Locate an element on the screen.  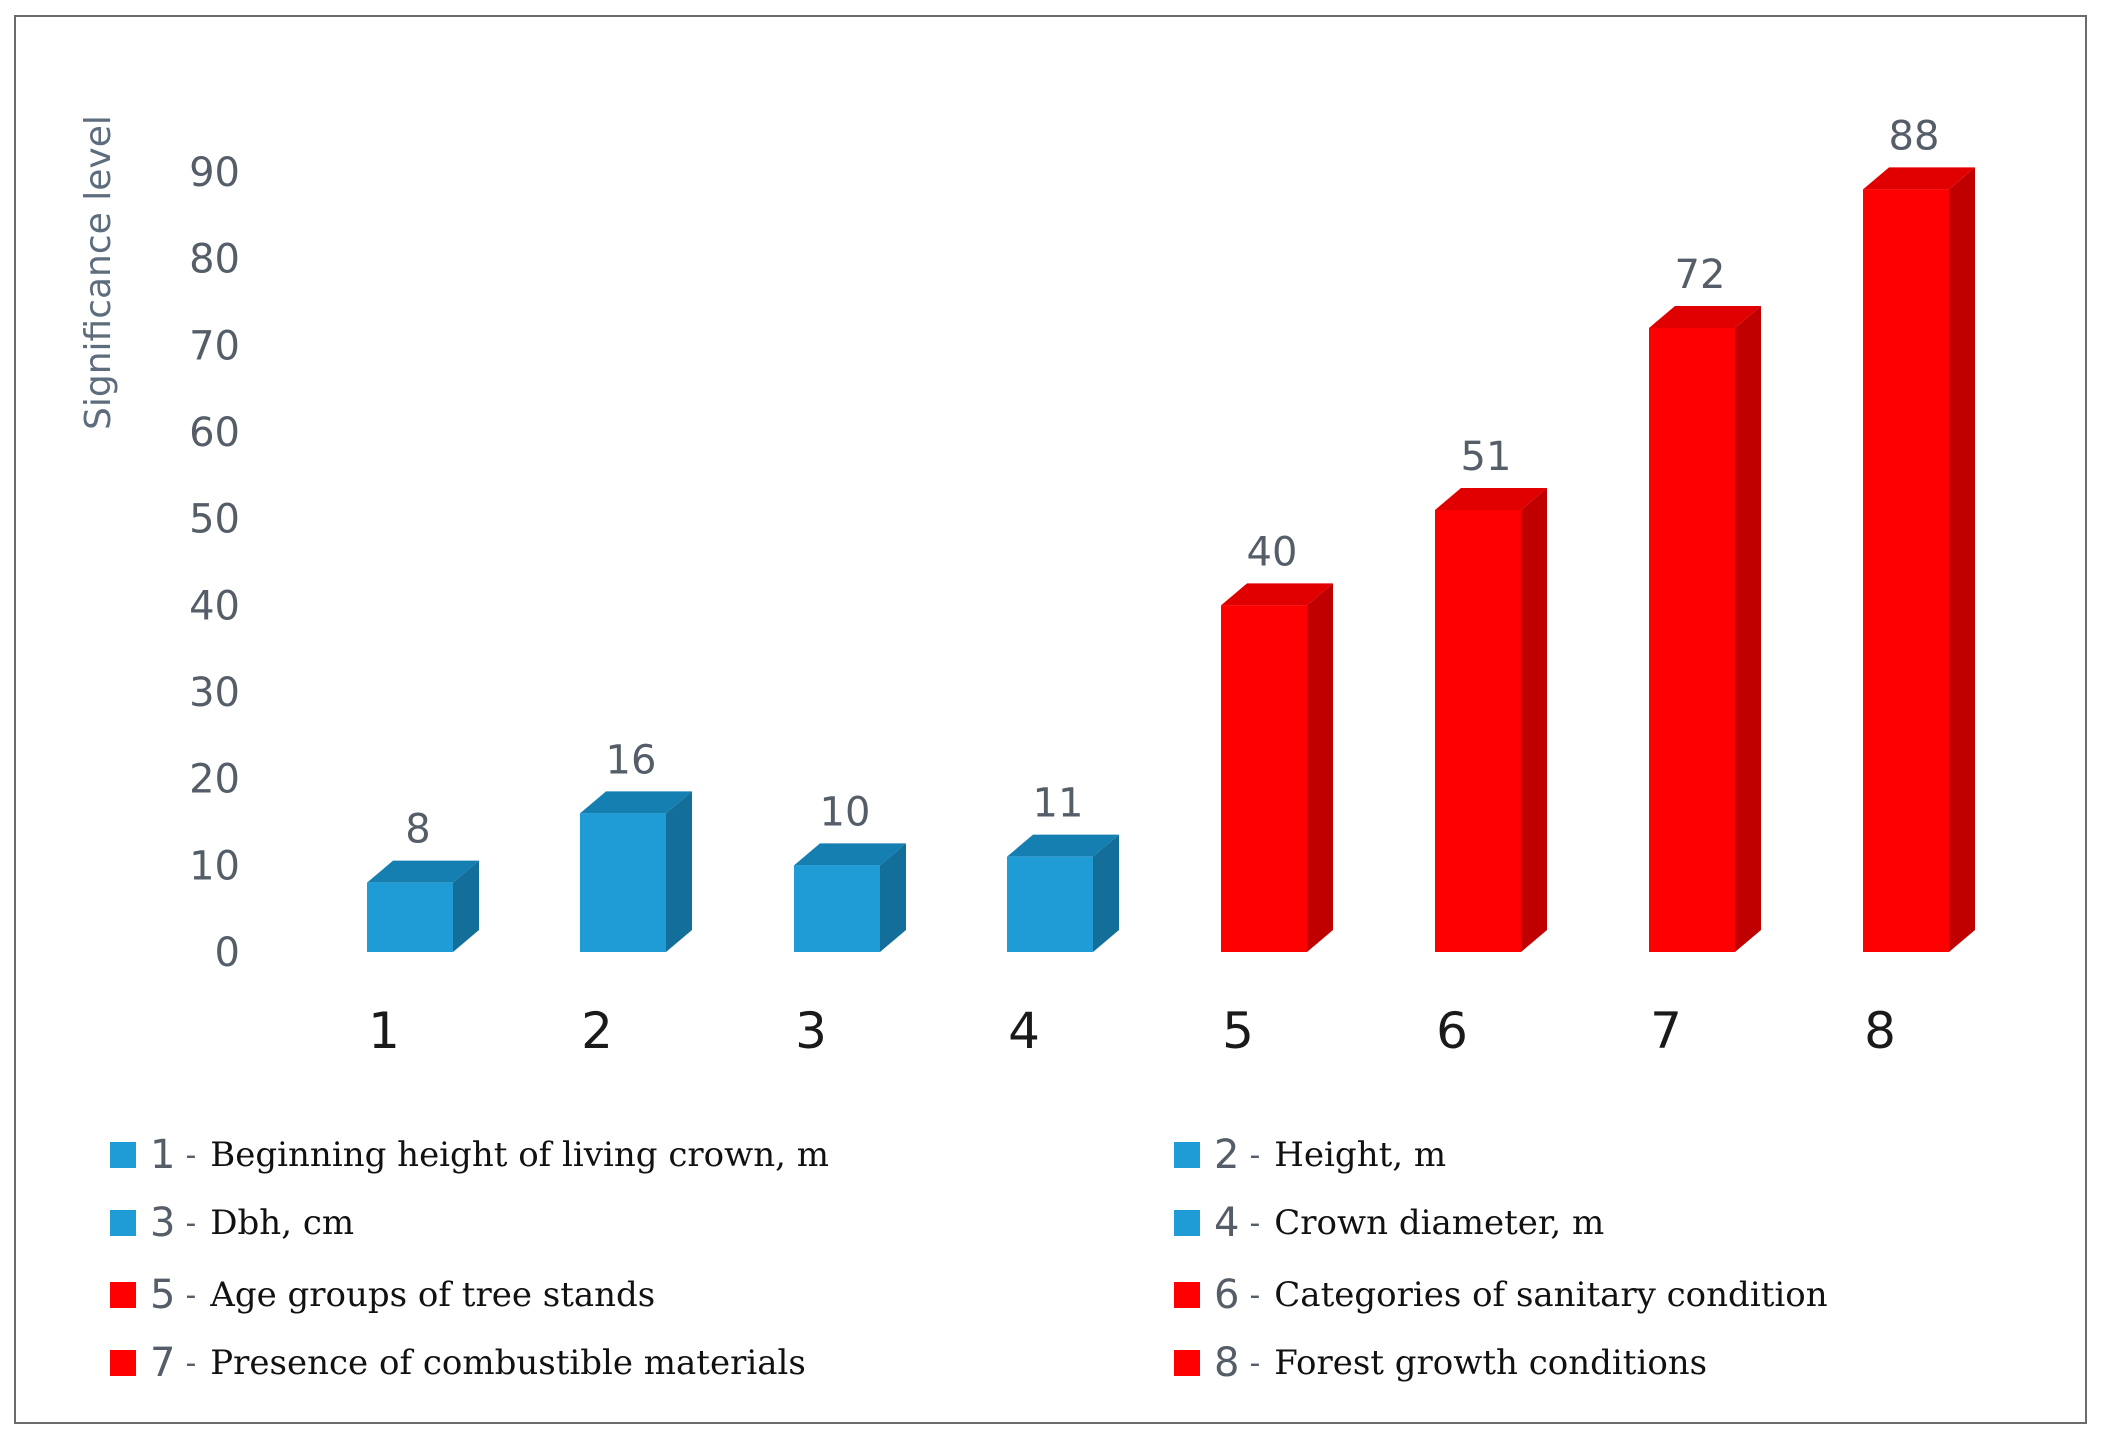
data-label: 10 is located at coordinates (845, 812).